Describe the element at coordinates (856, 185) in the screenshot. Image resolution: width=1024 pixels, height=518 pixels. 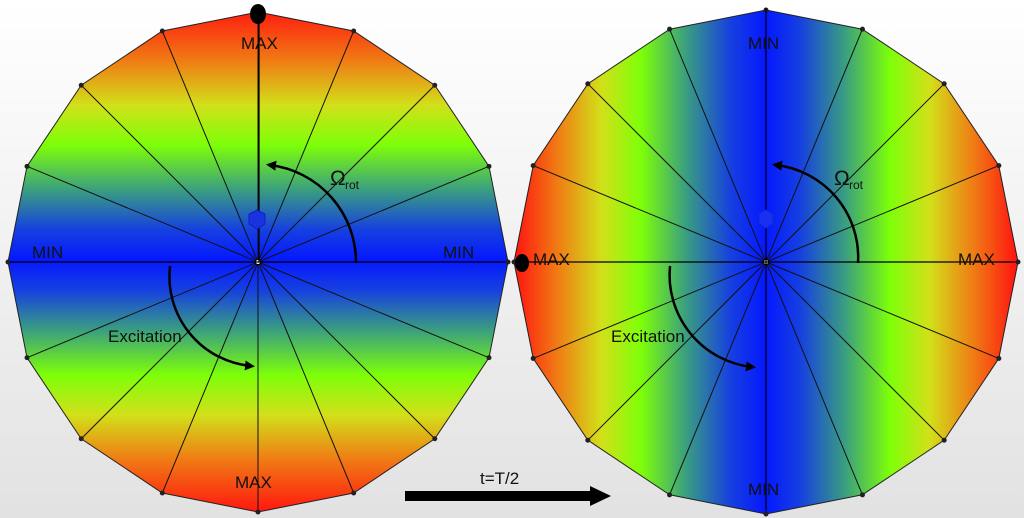
I see `right-rotation-sub: rot` at that location.